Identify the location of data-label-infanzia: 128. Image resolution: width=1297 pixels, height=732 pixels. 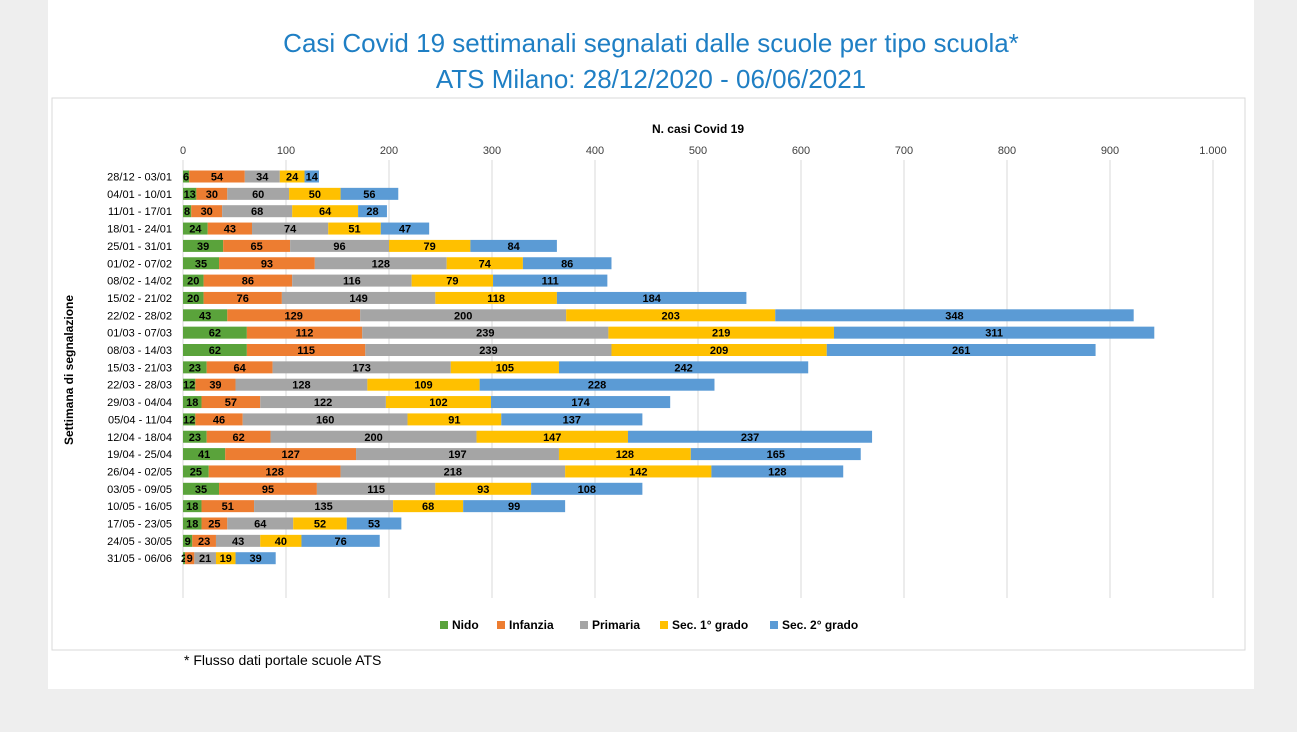
(274, 472).